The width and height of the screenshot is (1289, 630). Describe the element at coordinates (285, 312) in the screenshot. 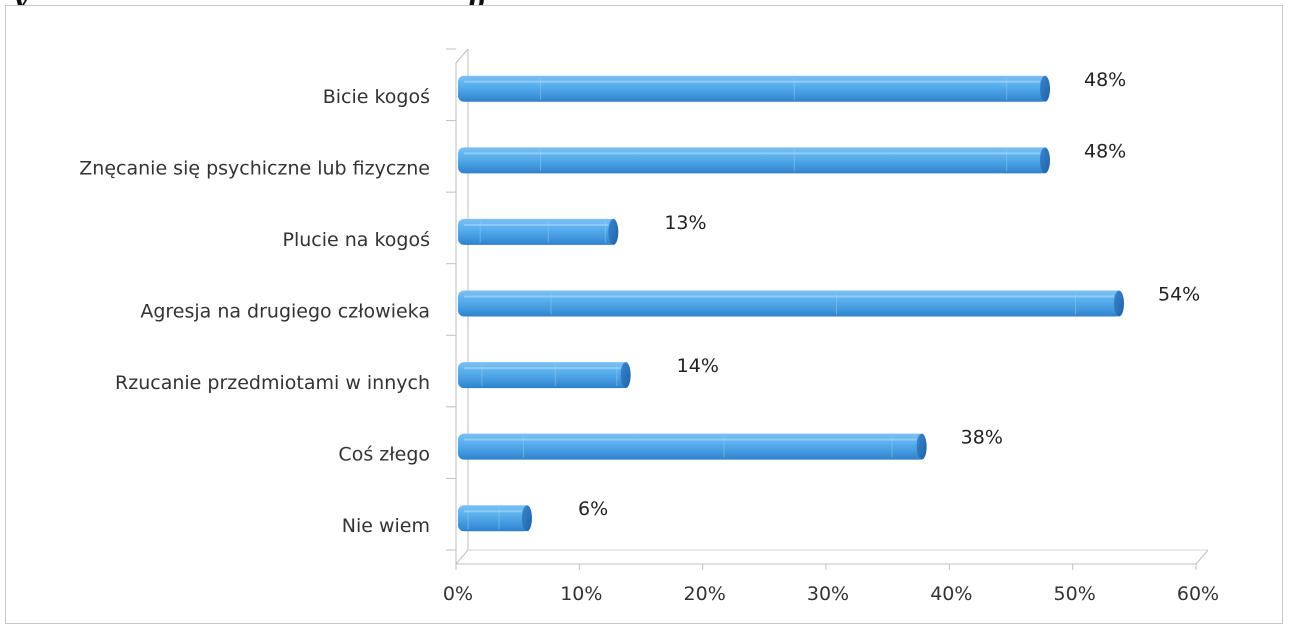

I see `category-label: Agresja na drugiego człowieka` at that location.